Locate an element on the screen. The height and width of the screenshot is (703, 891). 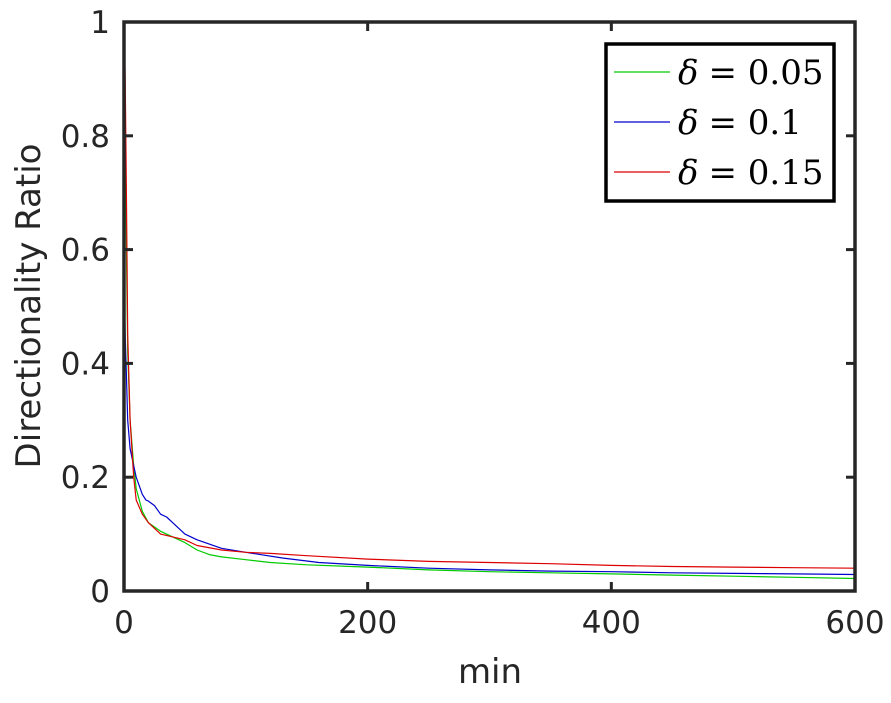
legend-label-3: δ = 0.15 is located at coordinates (750, 173).